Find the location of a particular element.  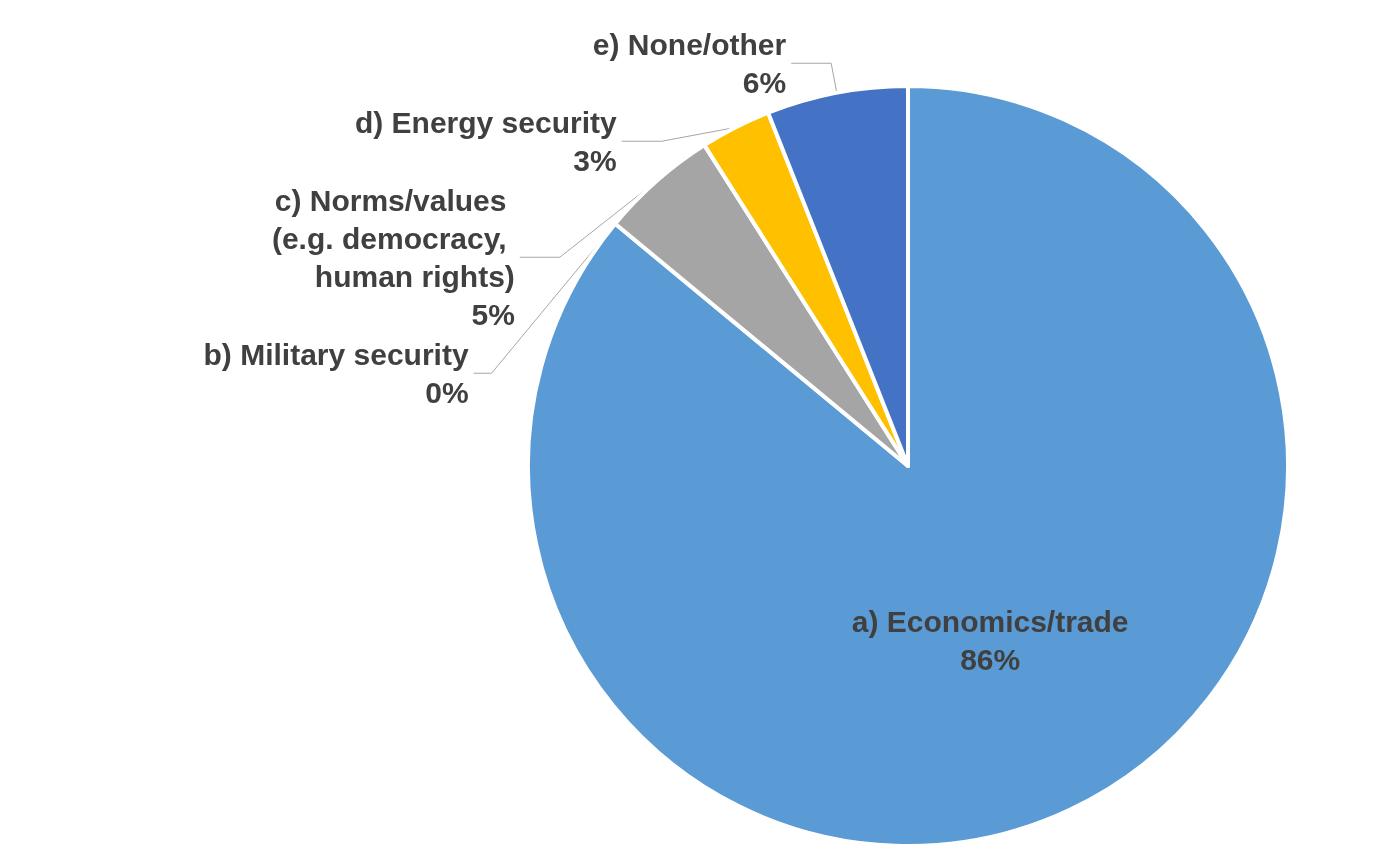

slice-label: c) Norms/values (e.g. democracy, human rights) is located at coordinates (393, 238).